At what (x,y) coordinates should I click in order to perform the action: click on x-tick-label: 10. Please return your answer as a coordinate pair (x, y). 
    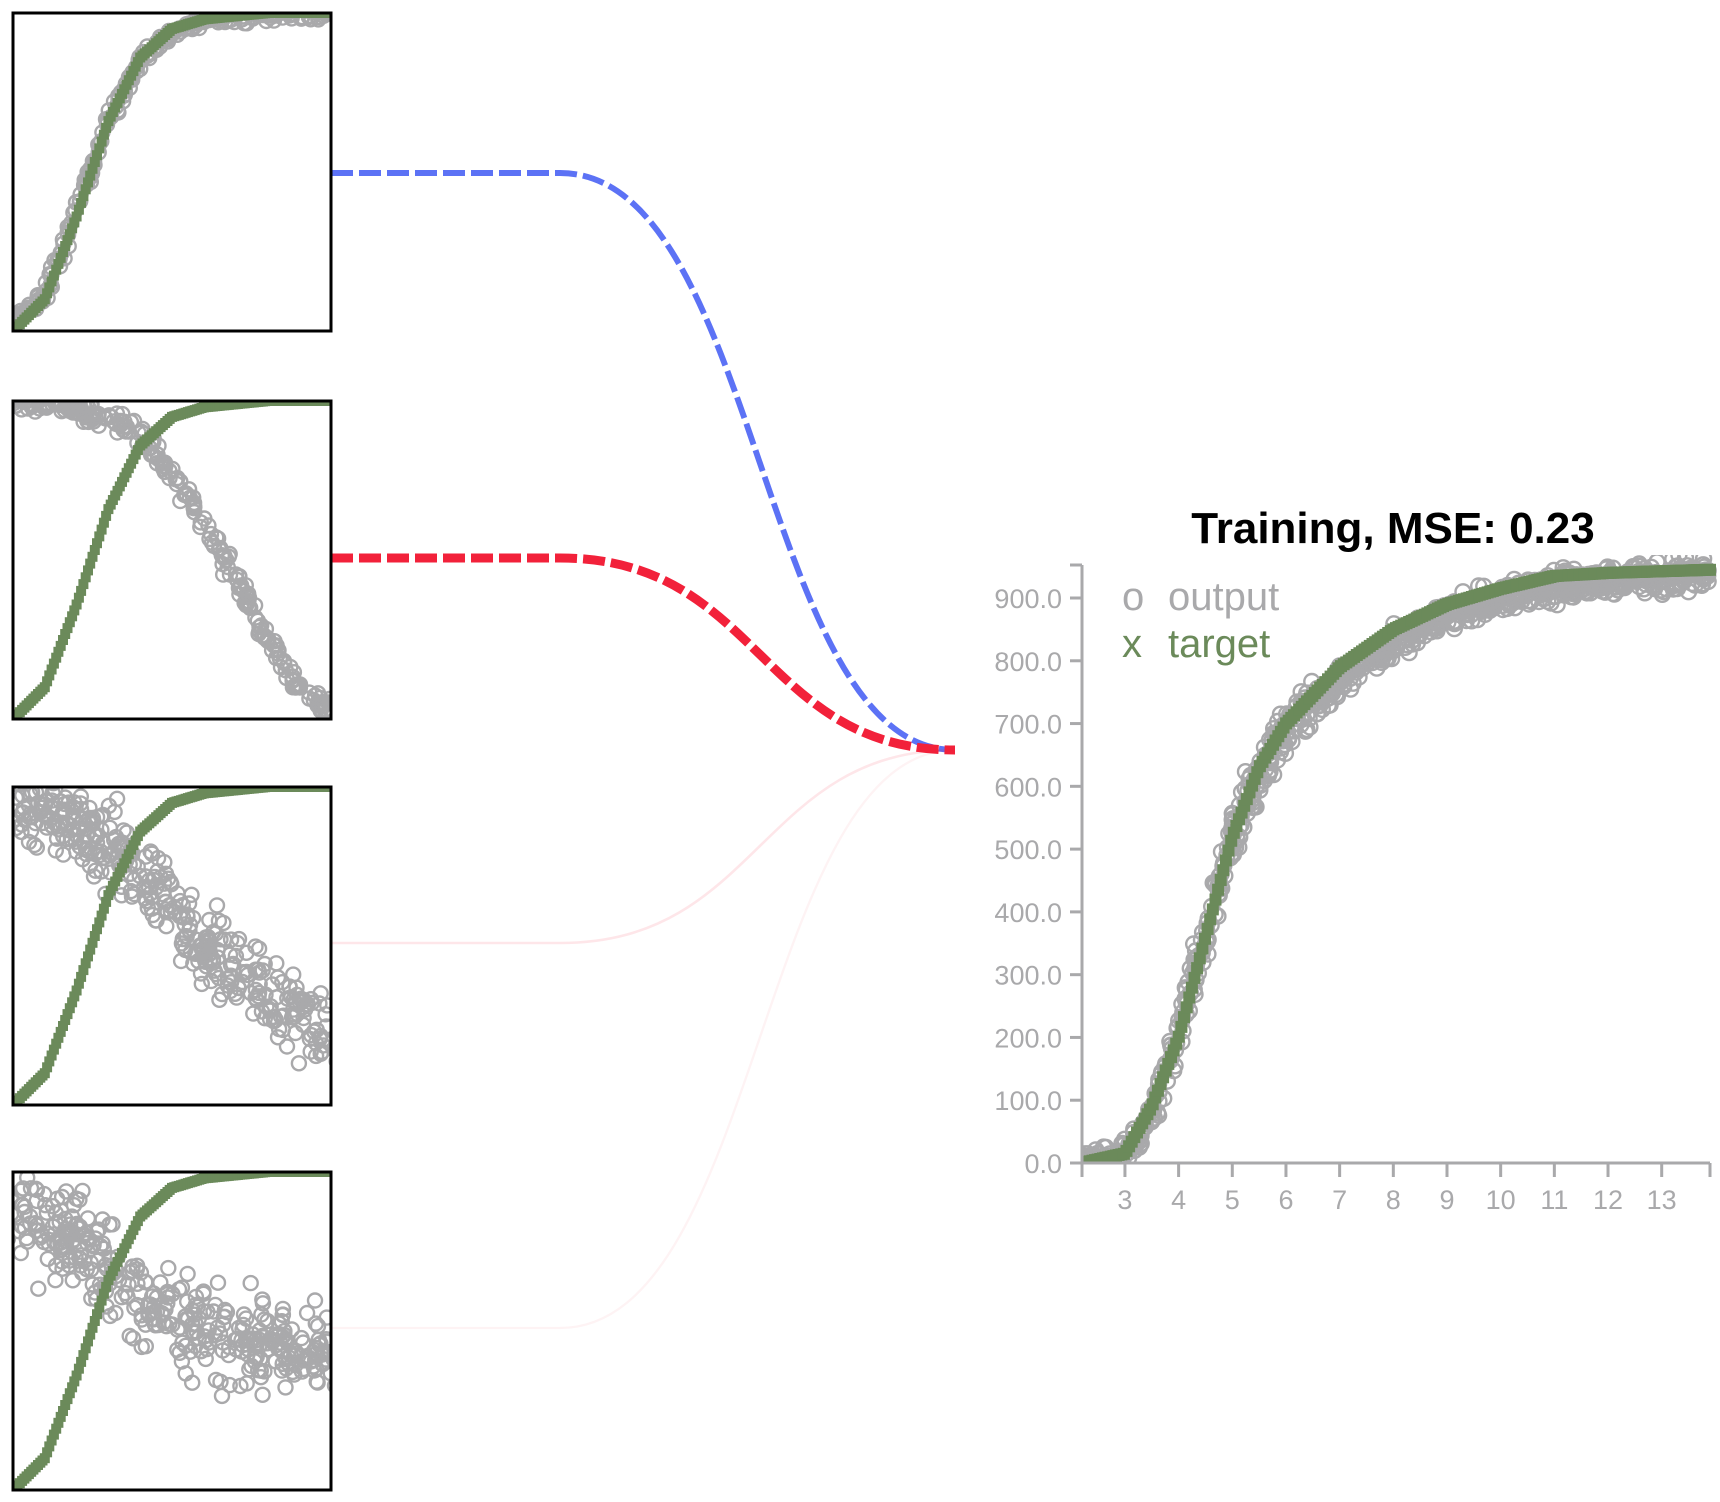
    Looking at the image, I should click on (1501, 1200).